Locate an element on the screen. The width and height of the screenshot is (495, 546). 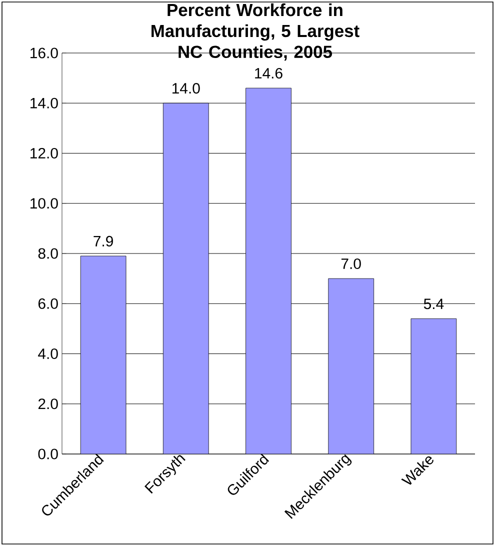
data-label: 14.6 is located at coordinates (268, 73).